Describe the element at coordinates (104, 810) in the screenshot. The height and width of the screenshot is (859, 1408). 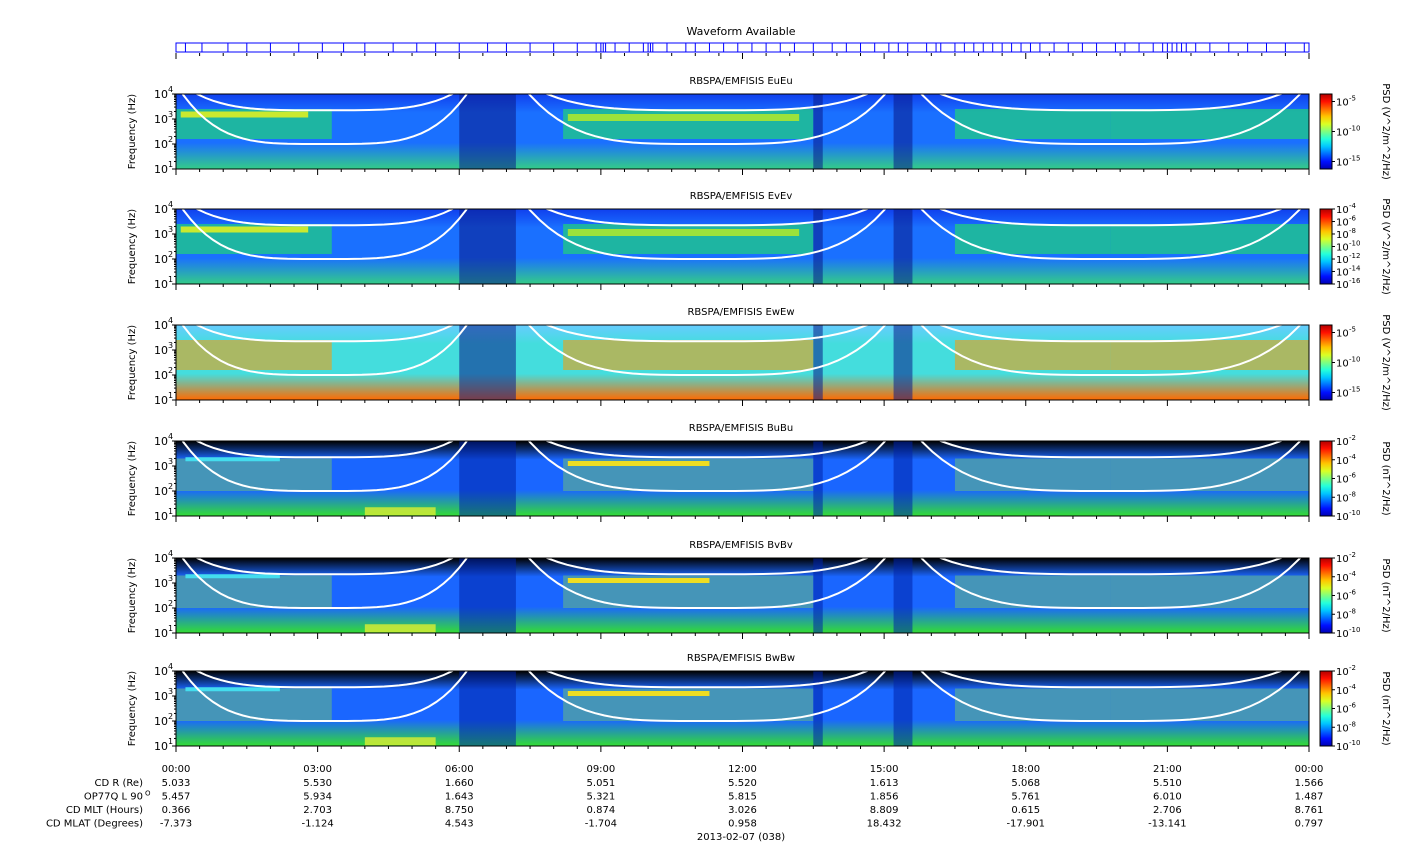
I see `ephemeris-row-label: CD MLT (Hours)` at that location.